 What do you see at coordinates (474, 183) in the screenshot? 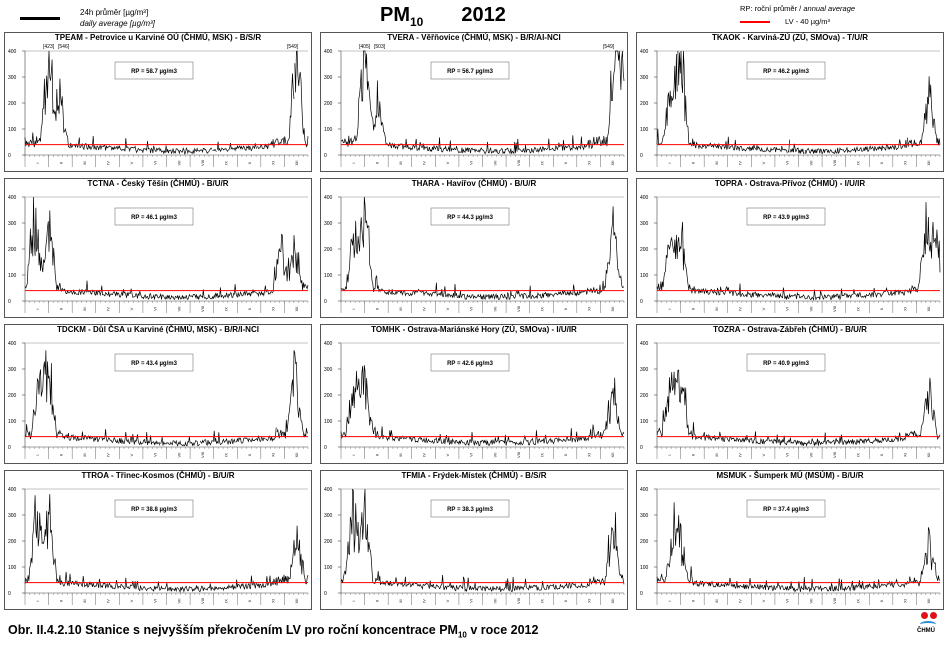
I see `panel-title: THARA - Havířov (ČHMÚ) - B/U/R` at bounding box center [474, 183].